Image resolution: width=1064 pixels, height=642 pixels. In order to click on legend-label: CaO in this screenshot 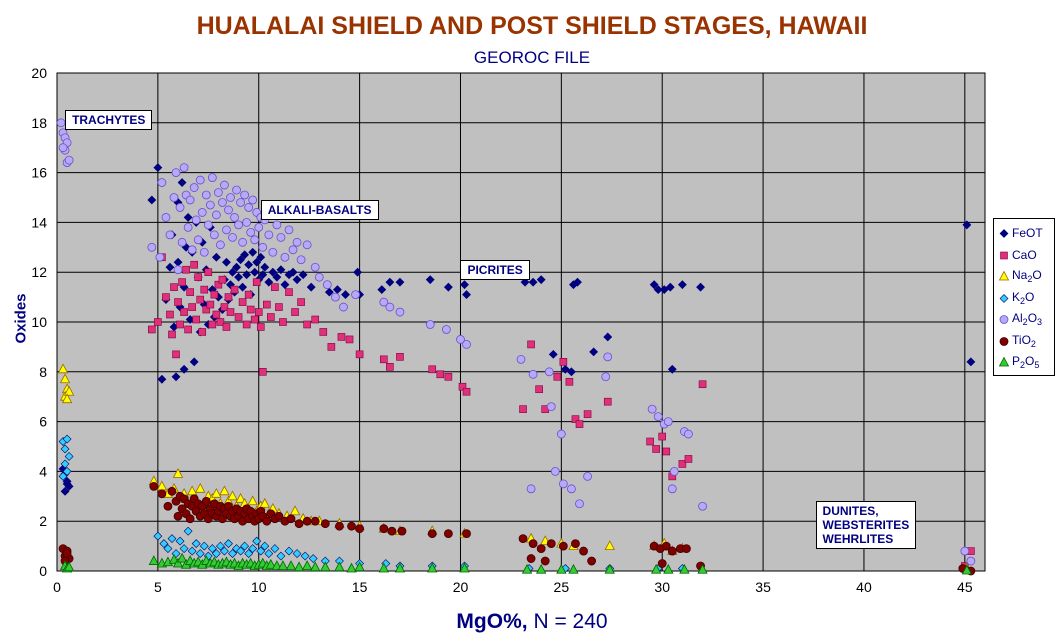, I will do `click(1024, 254)`.